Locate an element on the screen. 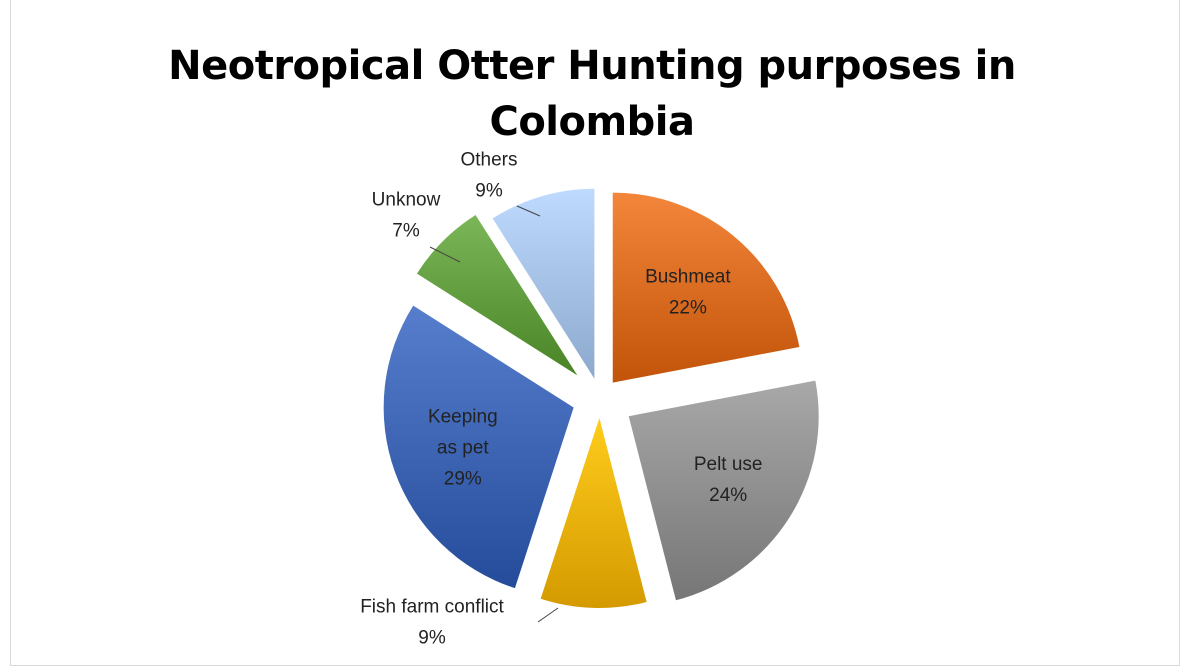 The height and width of the screenshot is (670, 1184). leader-lines is located at coordinates (494, 414).